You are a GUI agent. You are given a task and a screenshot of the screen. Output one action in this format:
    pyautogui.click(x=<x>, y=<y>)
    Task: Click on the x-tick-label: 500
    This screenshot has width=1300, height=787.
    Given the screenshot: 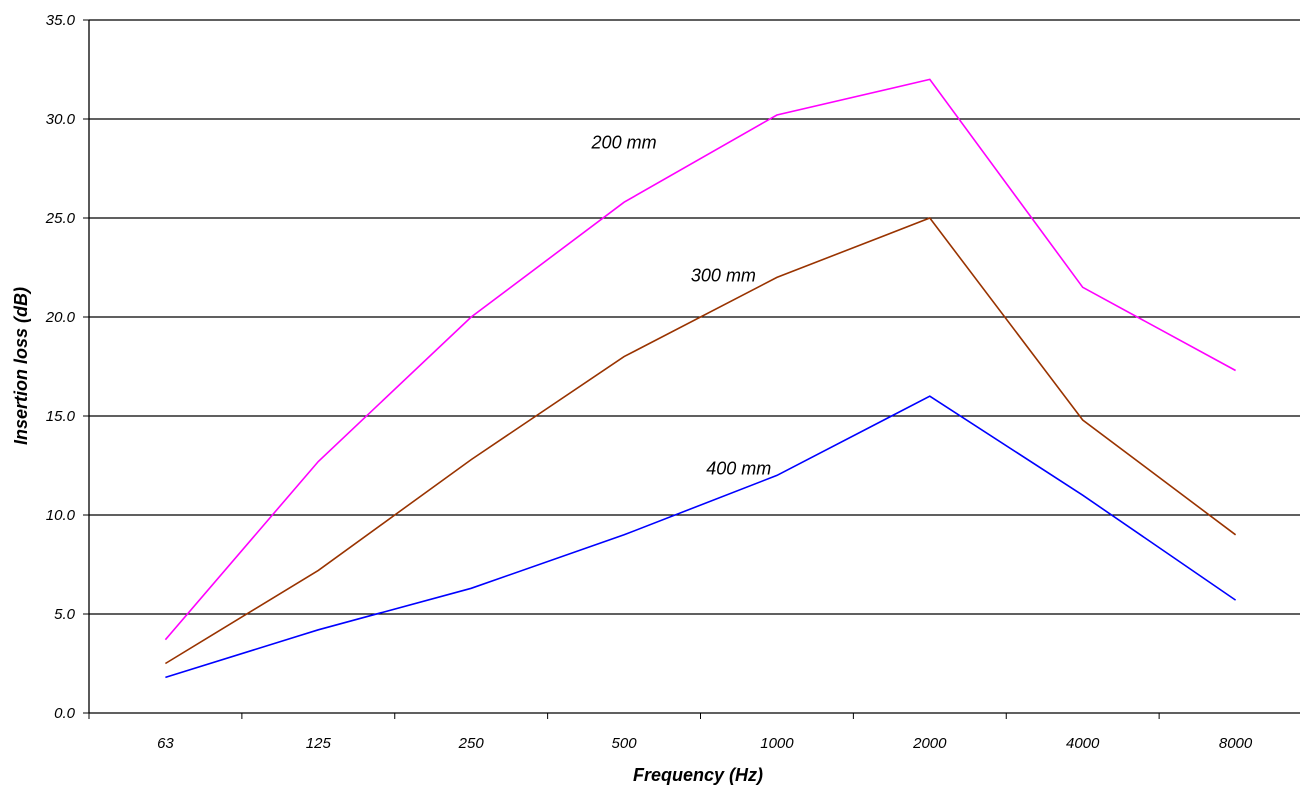 What is the action you would take?
    pyautogui.click(x=625, y=743)
    